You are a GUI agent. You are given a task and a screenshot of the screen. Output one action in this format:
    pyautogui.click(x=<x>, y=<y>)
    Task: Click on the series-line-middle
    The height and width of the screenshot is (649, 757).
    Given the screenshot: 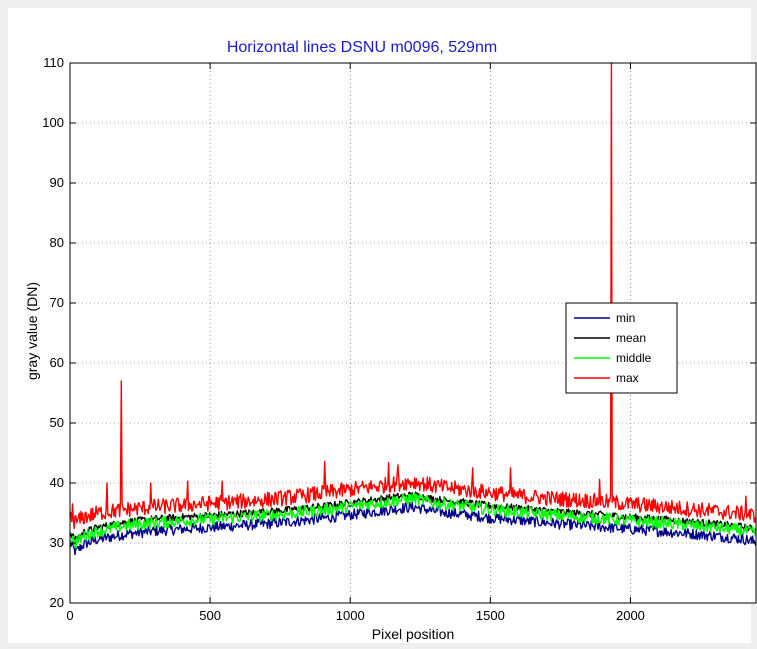 What is the action you would take?
    pyautogui.click(x=413, y=520)
    